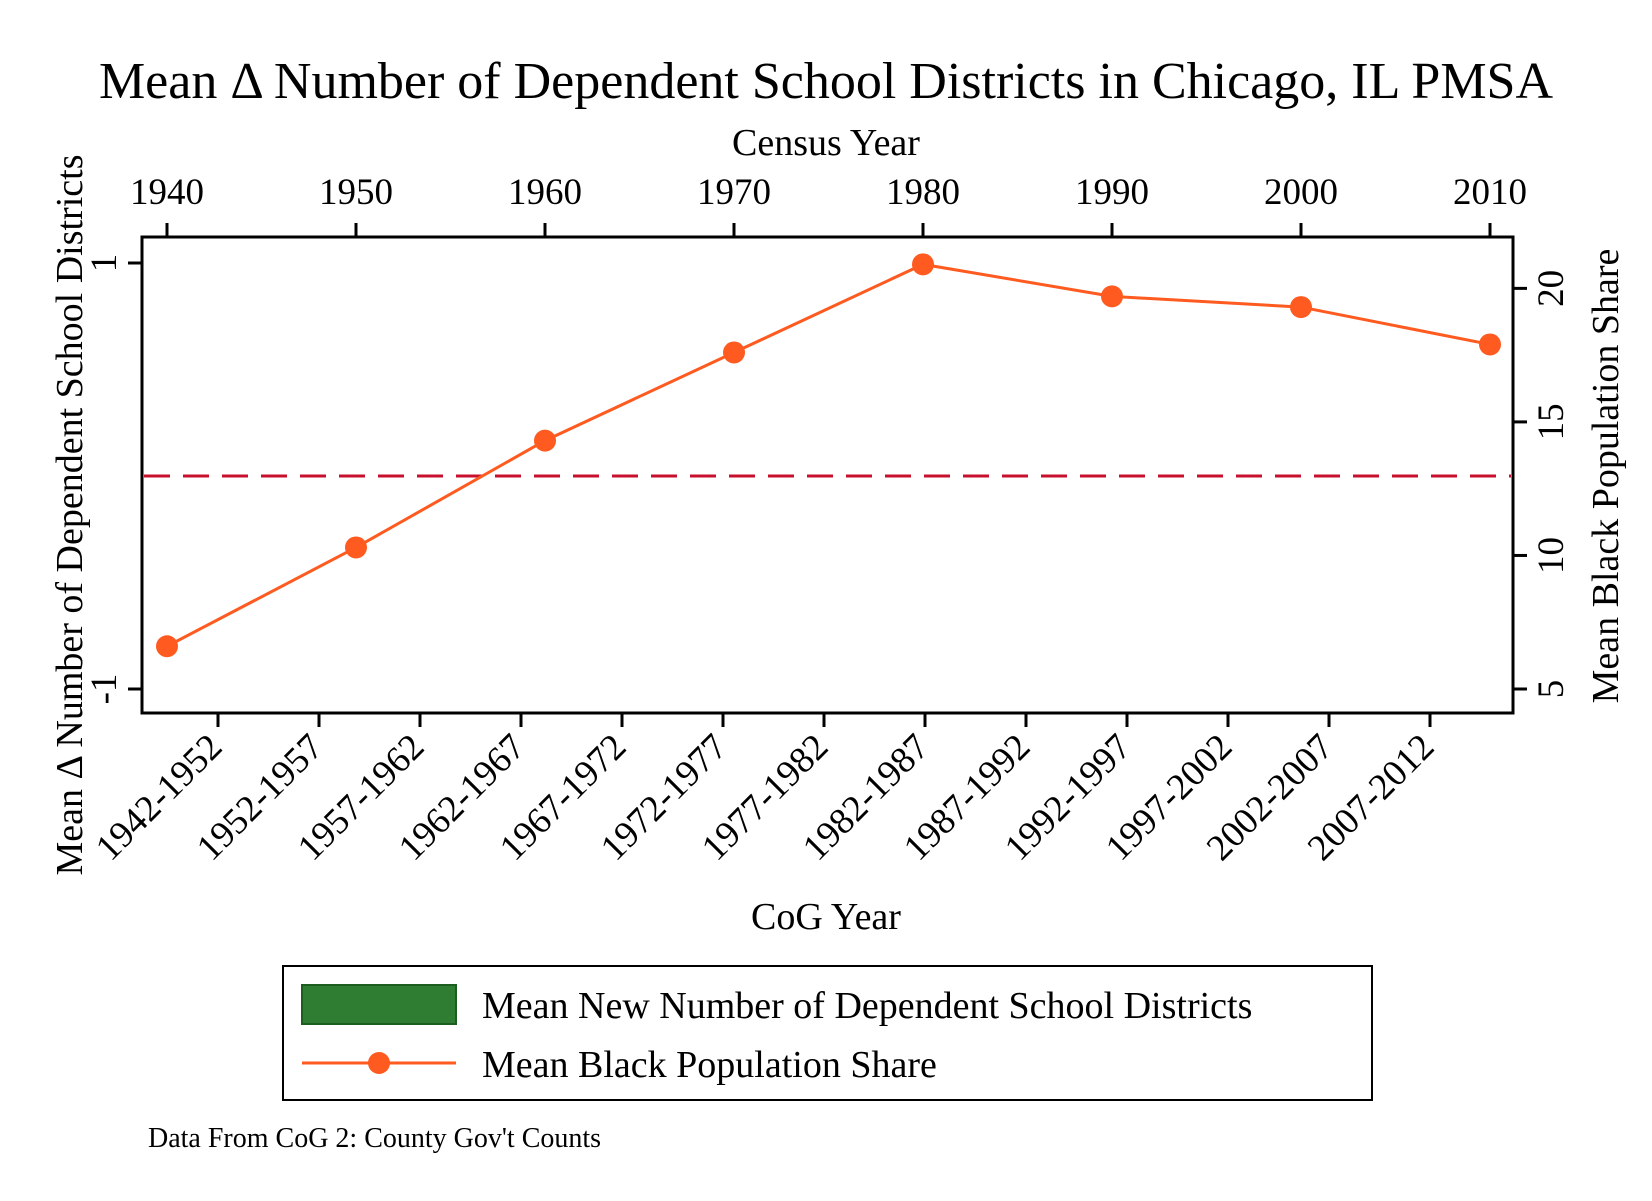 The image size is (1652, 1201). I want to click on legend-box, so click(827, 1033).